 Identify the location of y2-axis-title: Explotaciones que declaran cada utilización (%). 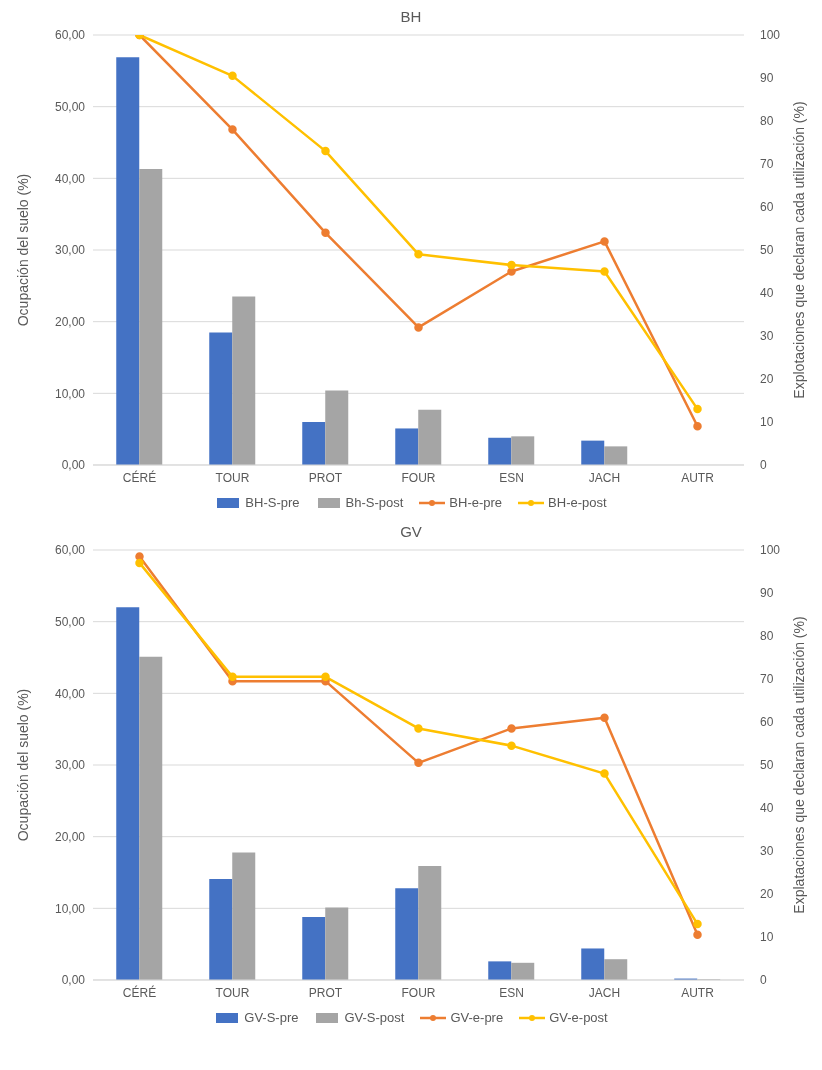
(798, 250).